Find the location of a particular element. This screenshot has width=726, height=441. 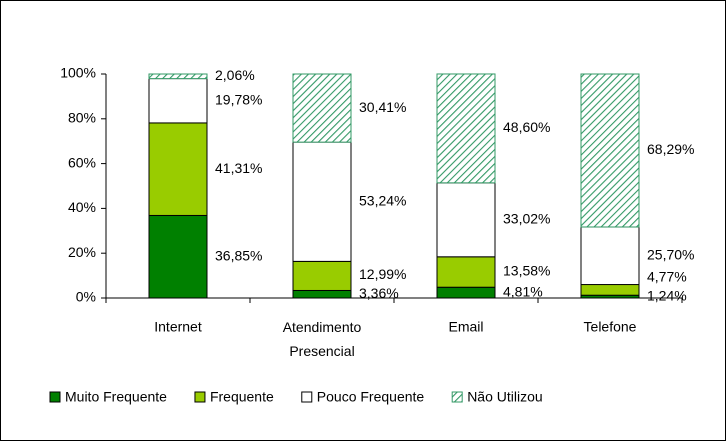

x-tick-label-line: Presencial is located at coordinates (321, 351).